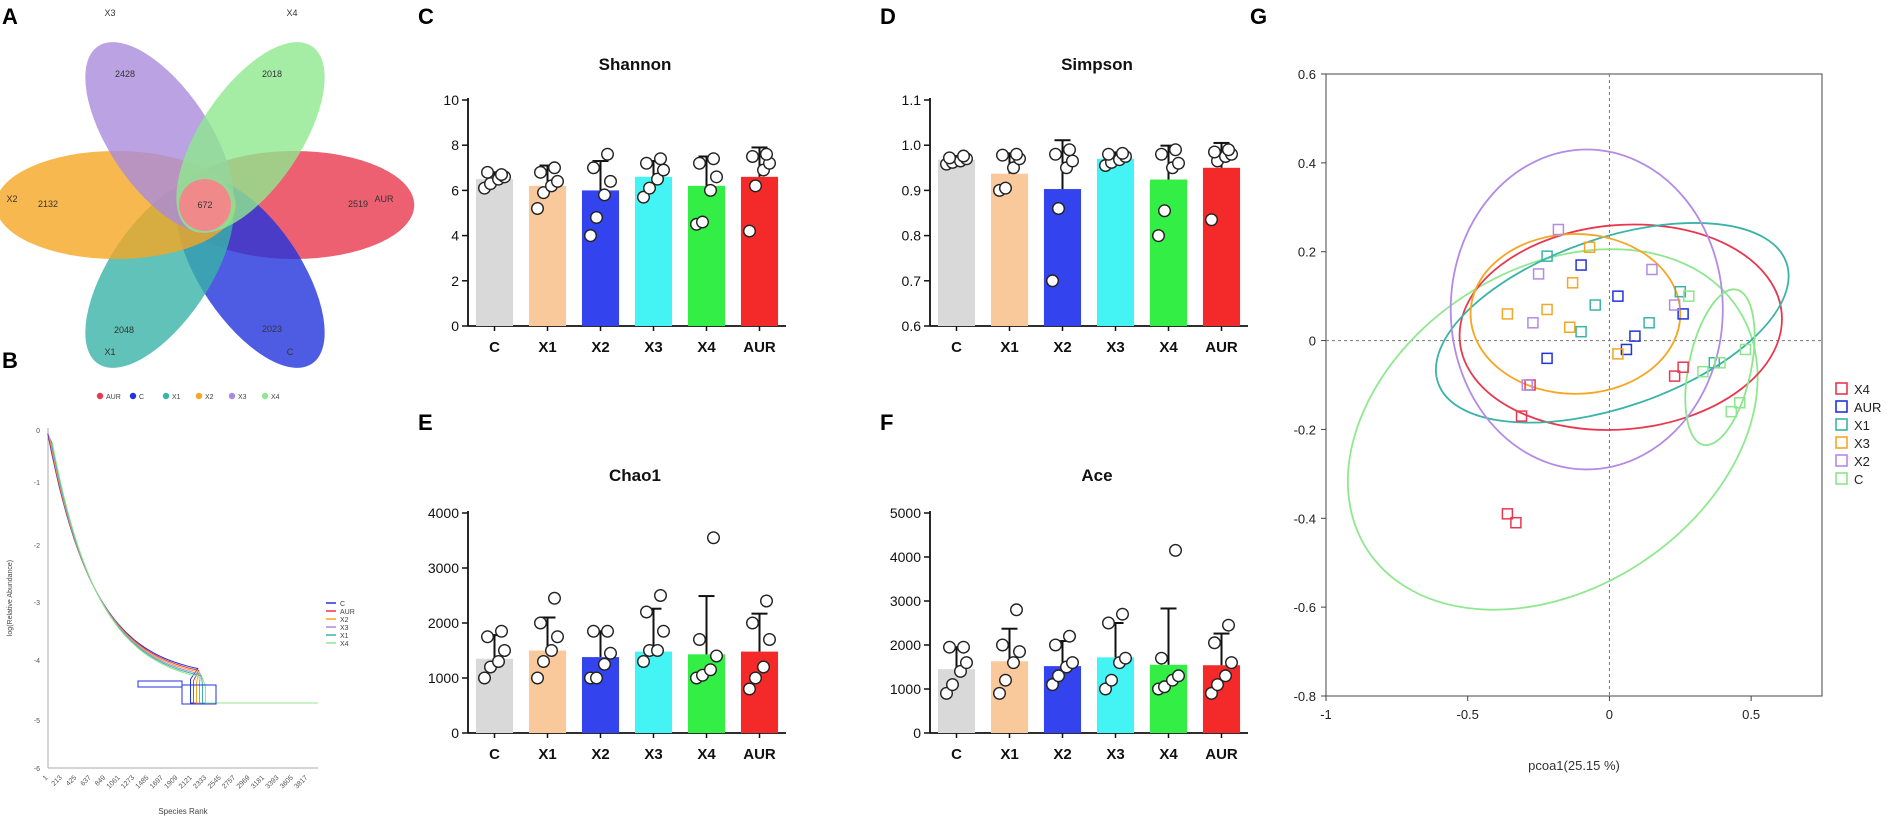 Image resolution: width=1890 pixels, height=824 pixels. Describe the element at coordinates (1867, 407) in the screenshot. I see `legend-label: AUR` at that location.